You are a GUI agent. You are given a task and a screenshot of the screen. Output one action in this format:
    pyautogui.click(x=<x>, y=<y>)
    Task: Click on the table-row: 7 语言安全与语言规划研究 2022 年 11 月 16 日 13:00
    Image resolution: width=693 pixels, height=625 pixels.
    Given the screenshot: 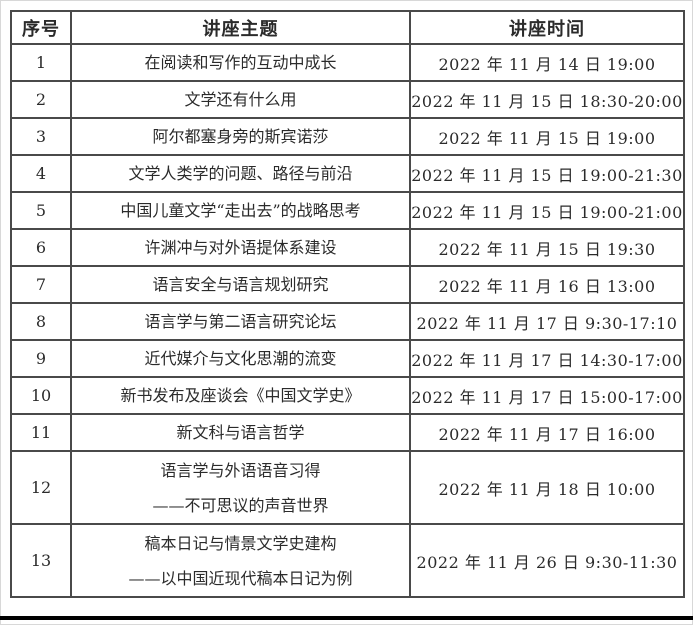 What is the action you would take?
    pyautogui.click(x=347, y=284)
    